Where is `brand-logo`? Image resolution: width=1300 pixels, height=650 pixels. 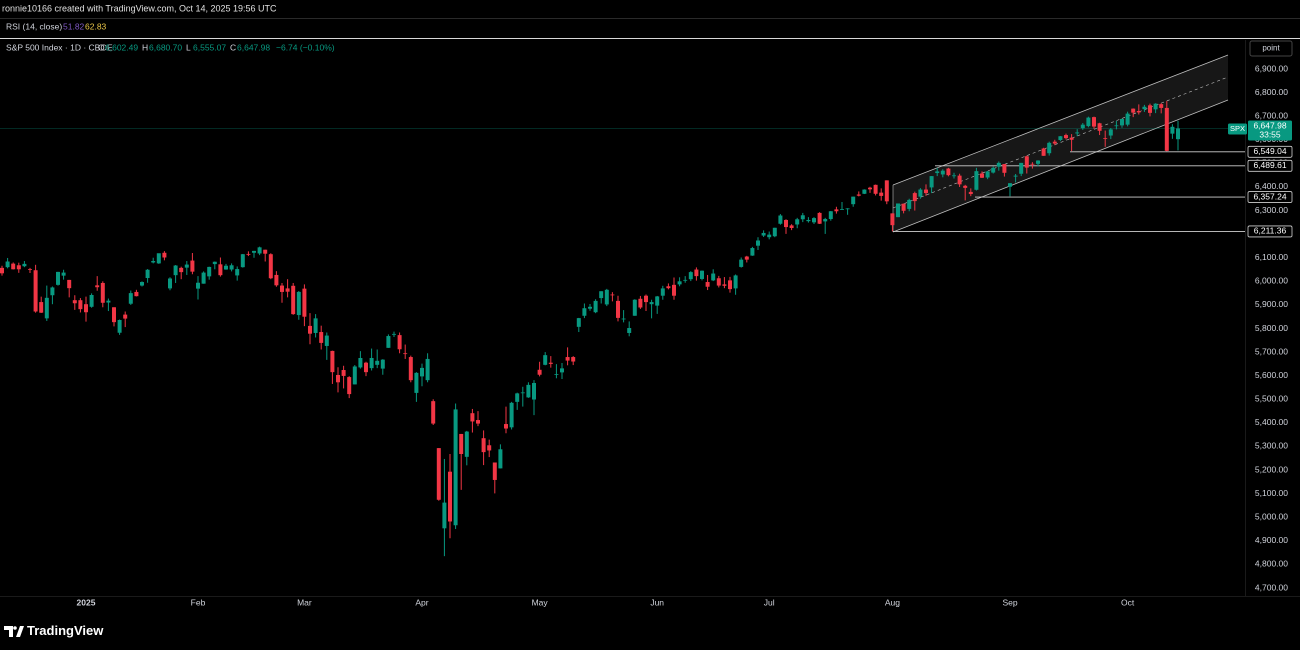 brand-logo is located at coordinates (14, 631).